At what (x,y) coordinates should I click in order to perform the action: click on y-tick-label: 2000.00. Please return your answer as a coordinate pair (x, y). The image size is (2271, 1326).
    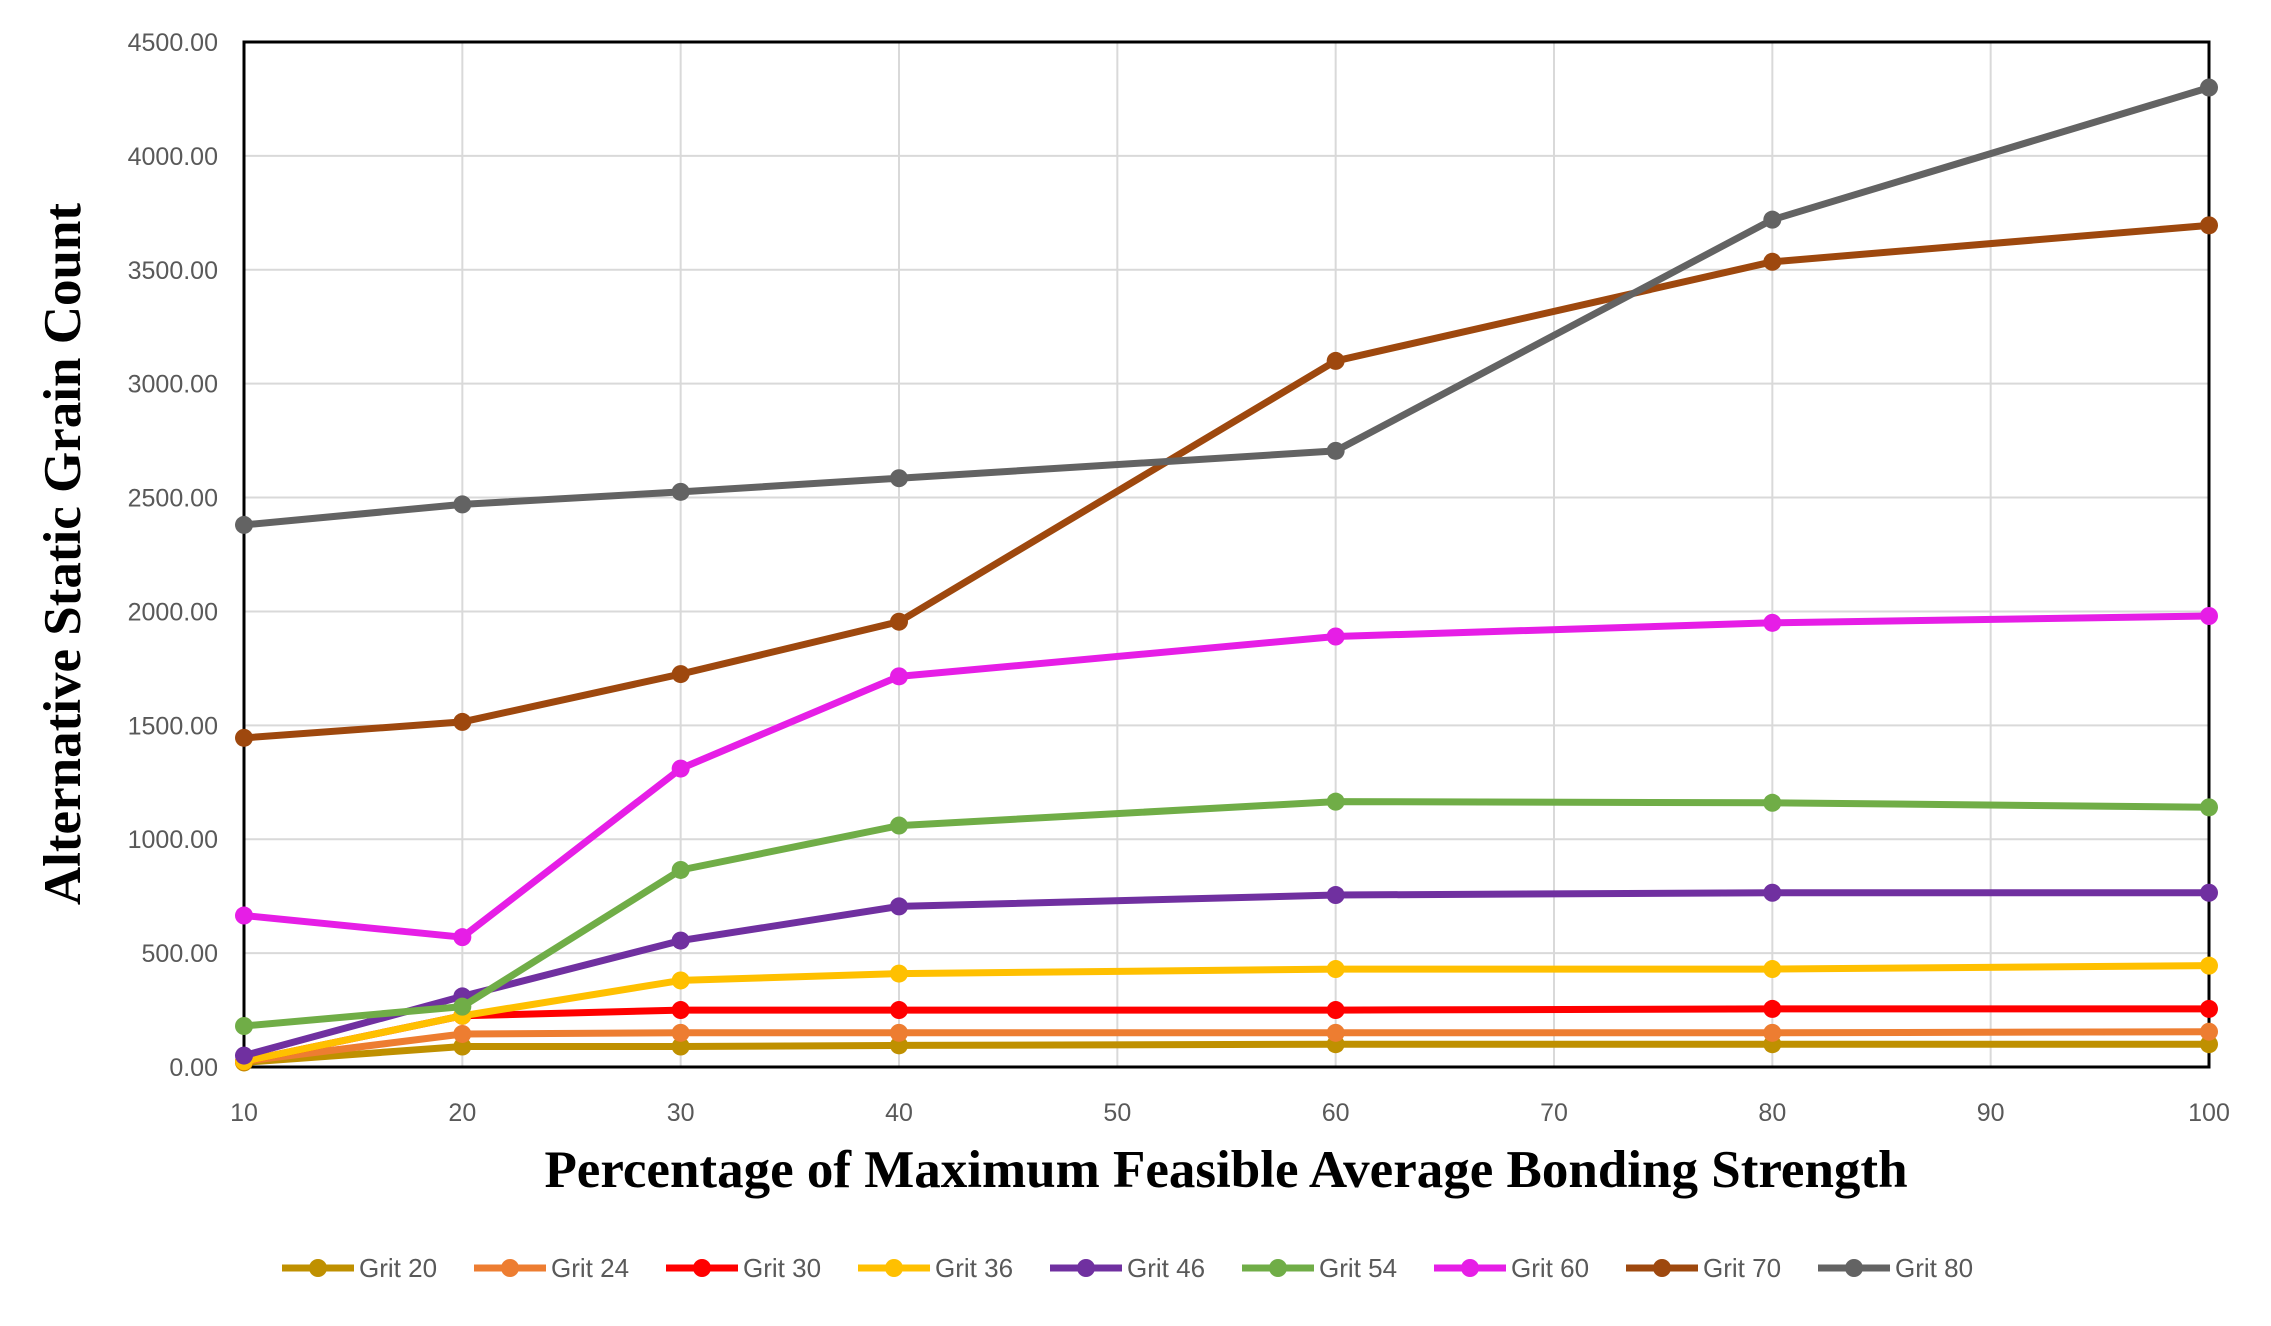
    Looking at the image, I should click on (173, 612).